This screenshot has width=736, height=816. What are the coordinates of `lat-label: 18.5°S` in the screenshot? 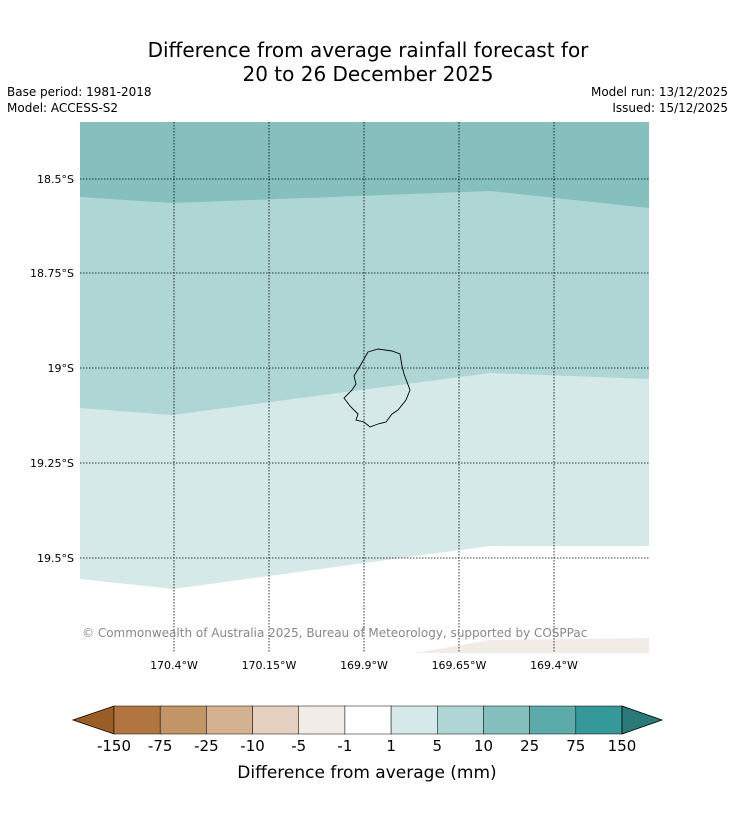 It's located at (55, 179).